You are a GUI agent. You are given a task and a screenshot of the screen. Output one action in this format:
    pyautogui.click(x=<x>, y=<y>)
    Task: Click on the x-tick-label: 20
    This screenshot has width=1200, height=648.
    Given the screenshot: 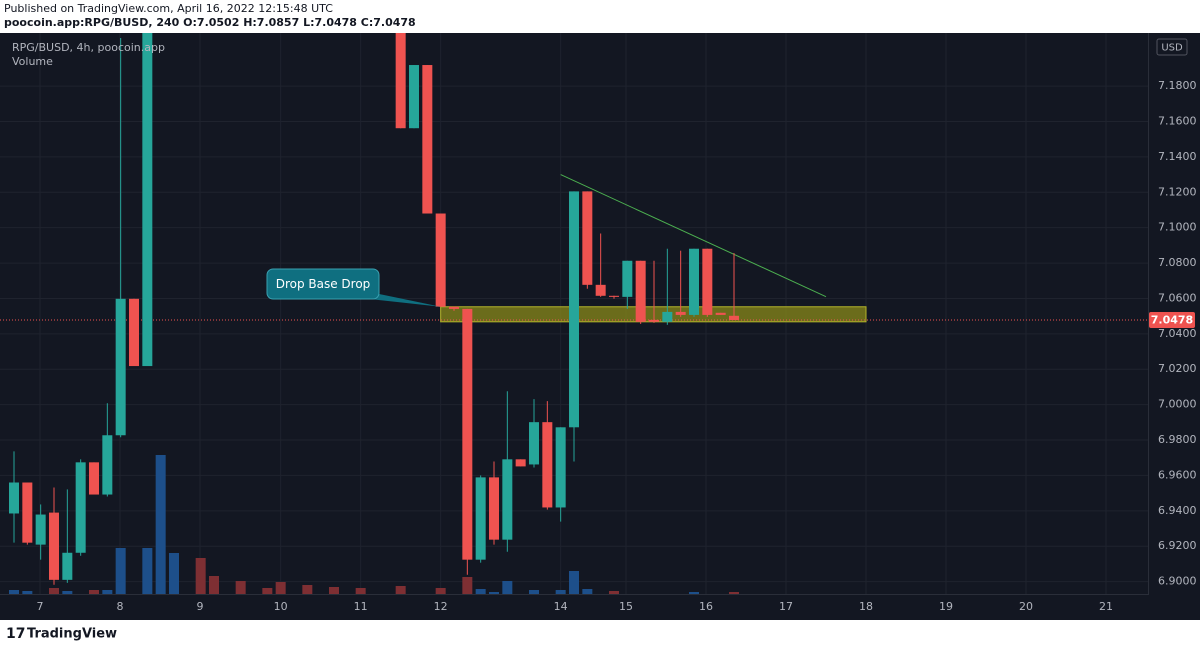 What is the action you would take?
    pyautogui.click(x=1026, y=606)
    